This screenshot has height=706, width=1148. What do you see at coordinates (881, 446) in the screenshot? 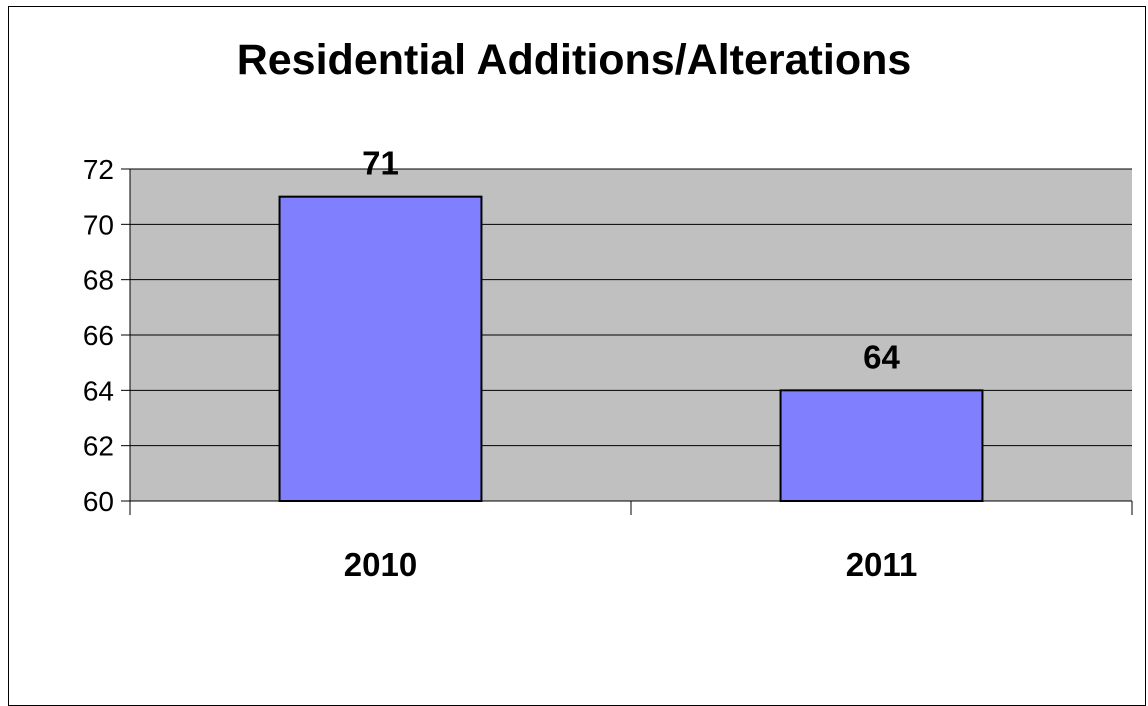
I see `bar-2011` at bounding box center [881, 446].